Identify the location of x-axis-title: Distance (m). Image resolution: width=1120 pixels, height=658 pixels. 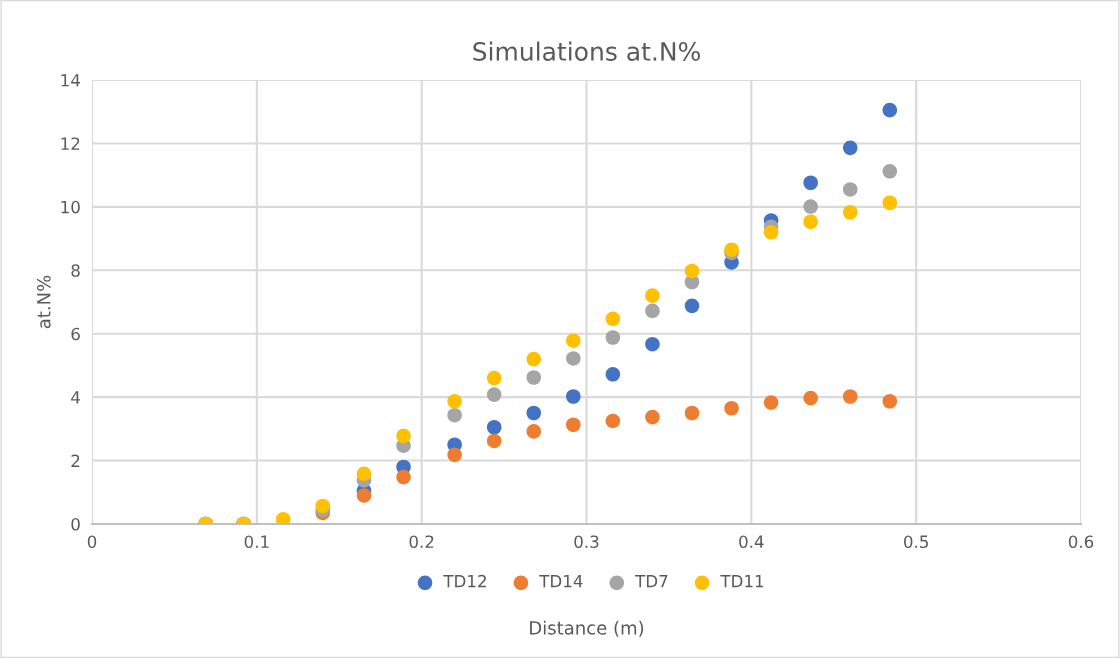
(587, 628).